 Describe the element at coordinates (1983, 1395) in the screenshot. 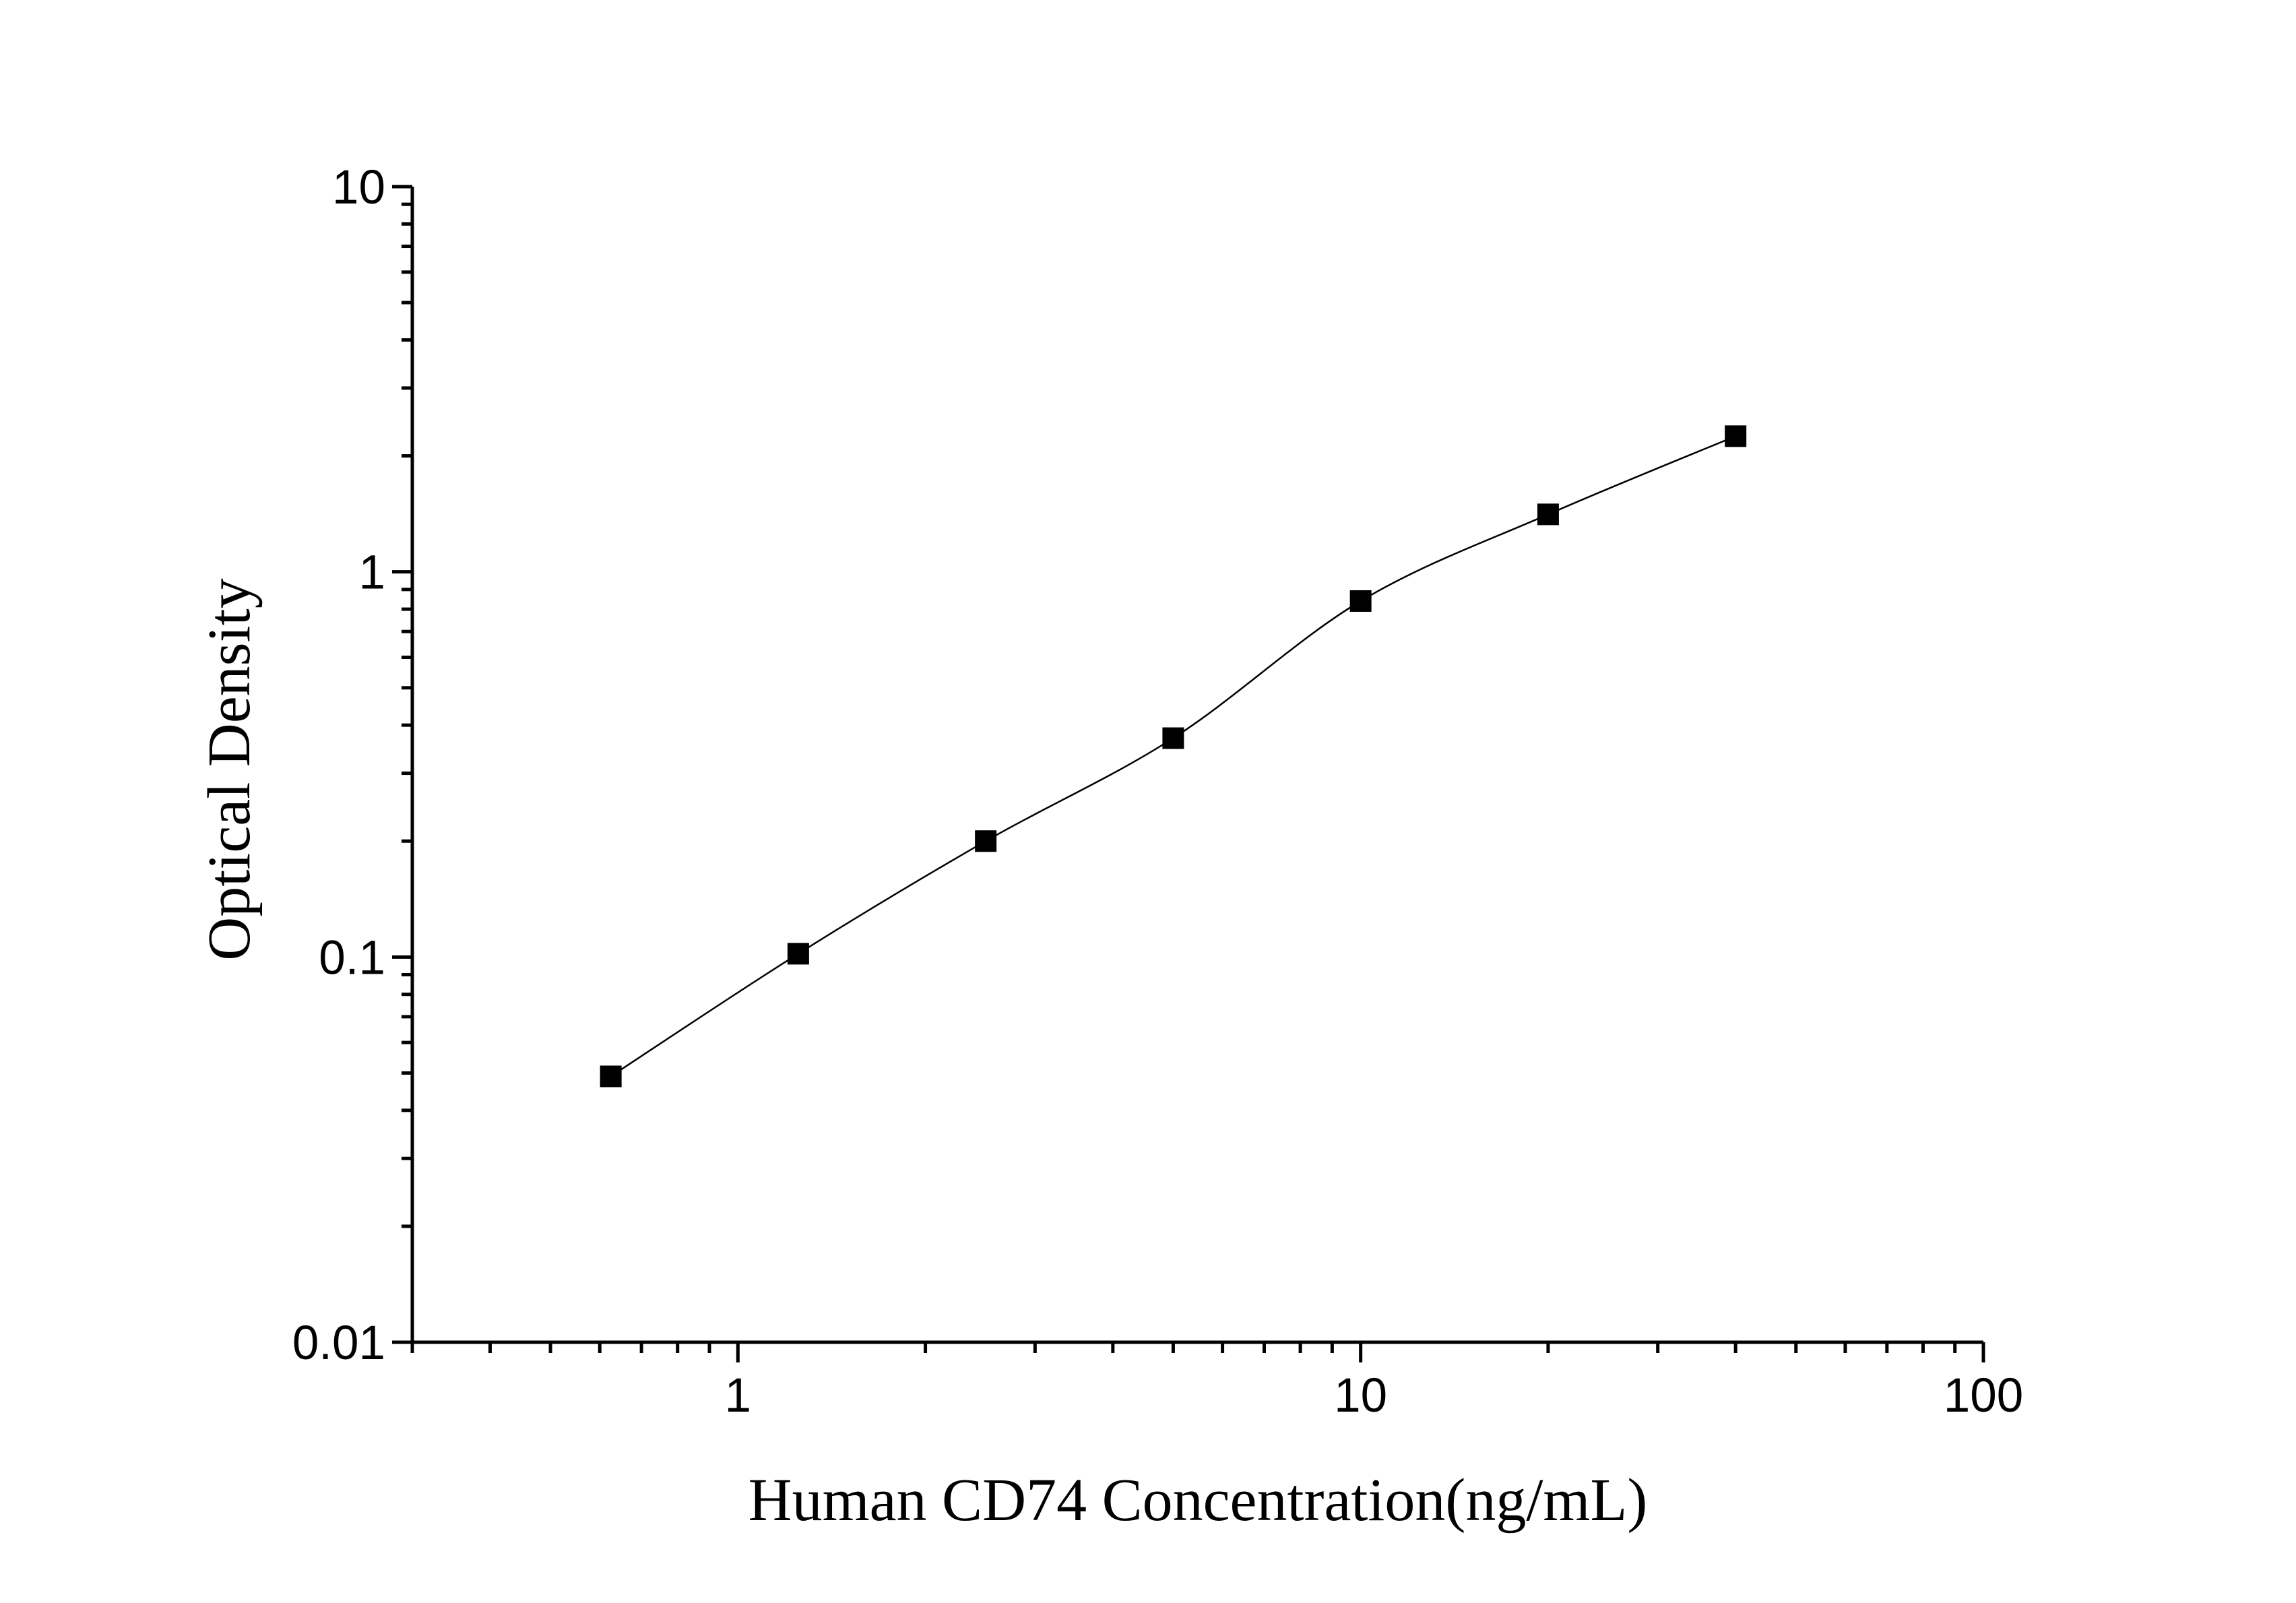

I see `x-tick-label: 100` at that location.